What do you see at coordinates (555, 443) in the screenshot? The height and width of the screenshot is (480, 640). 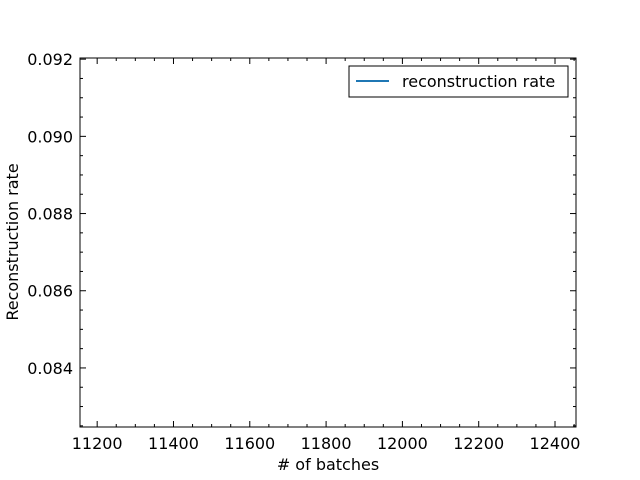 I see `x-tick-label: 12400` at bounding box center [555, 443].